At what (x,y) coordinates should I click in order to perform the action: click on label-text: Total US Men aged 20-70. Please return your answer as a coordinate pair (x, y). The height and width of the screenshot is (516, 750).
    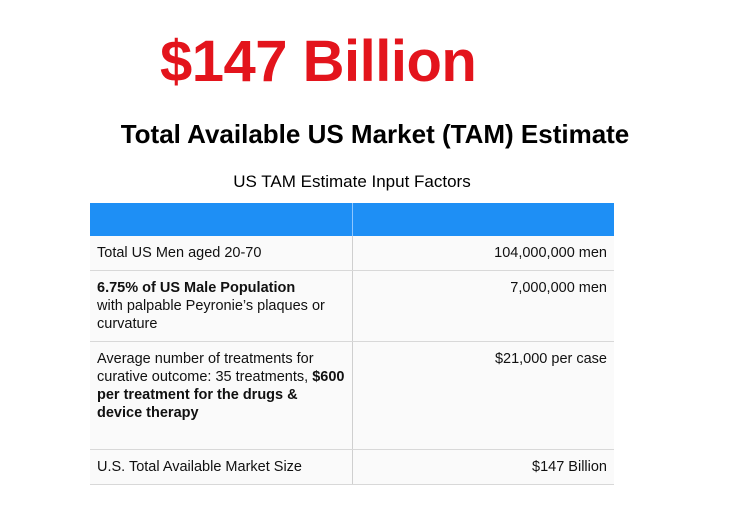
    Looking at the image, I should click on (179, 253).